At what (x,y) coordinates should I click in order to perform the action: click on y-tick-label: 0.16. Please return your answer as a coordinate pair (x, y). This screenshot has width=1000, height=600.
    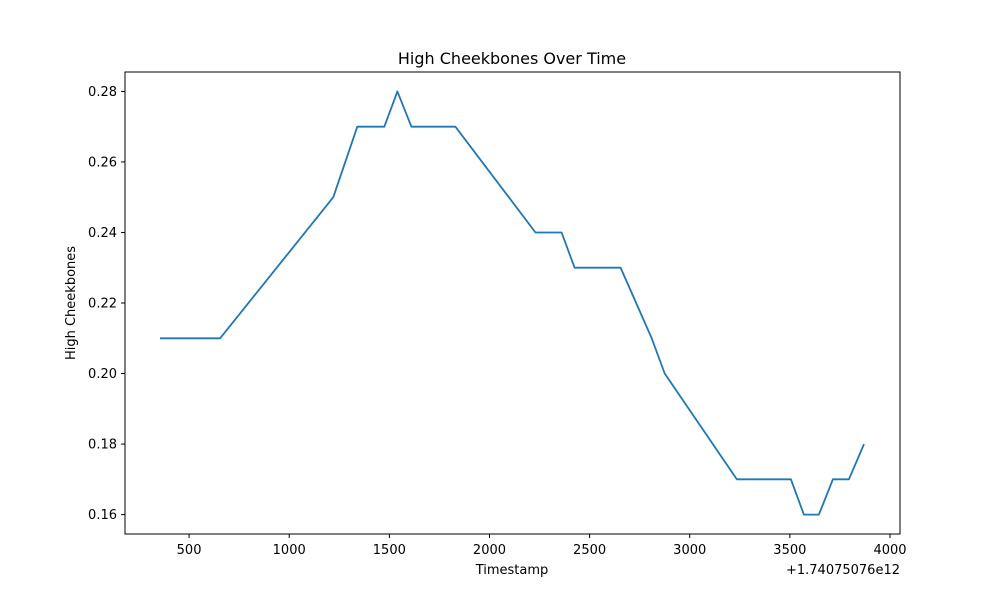
    Looking at the image, I should click on (102, 515).